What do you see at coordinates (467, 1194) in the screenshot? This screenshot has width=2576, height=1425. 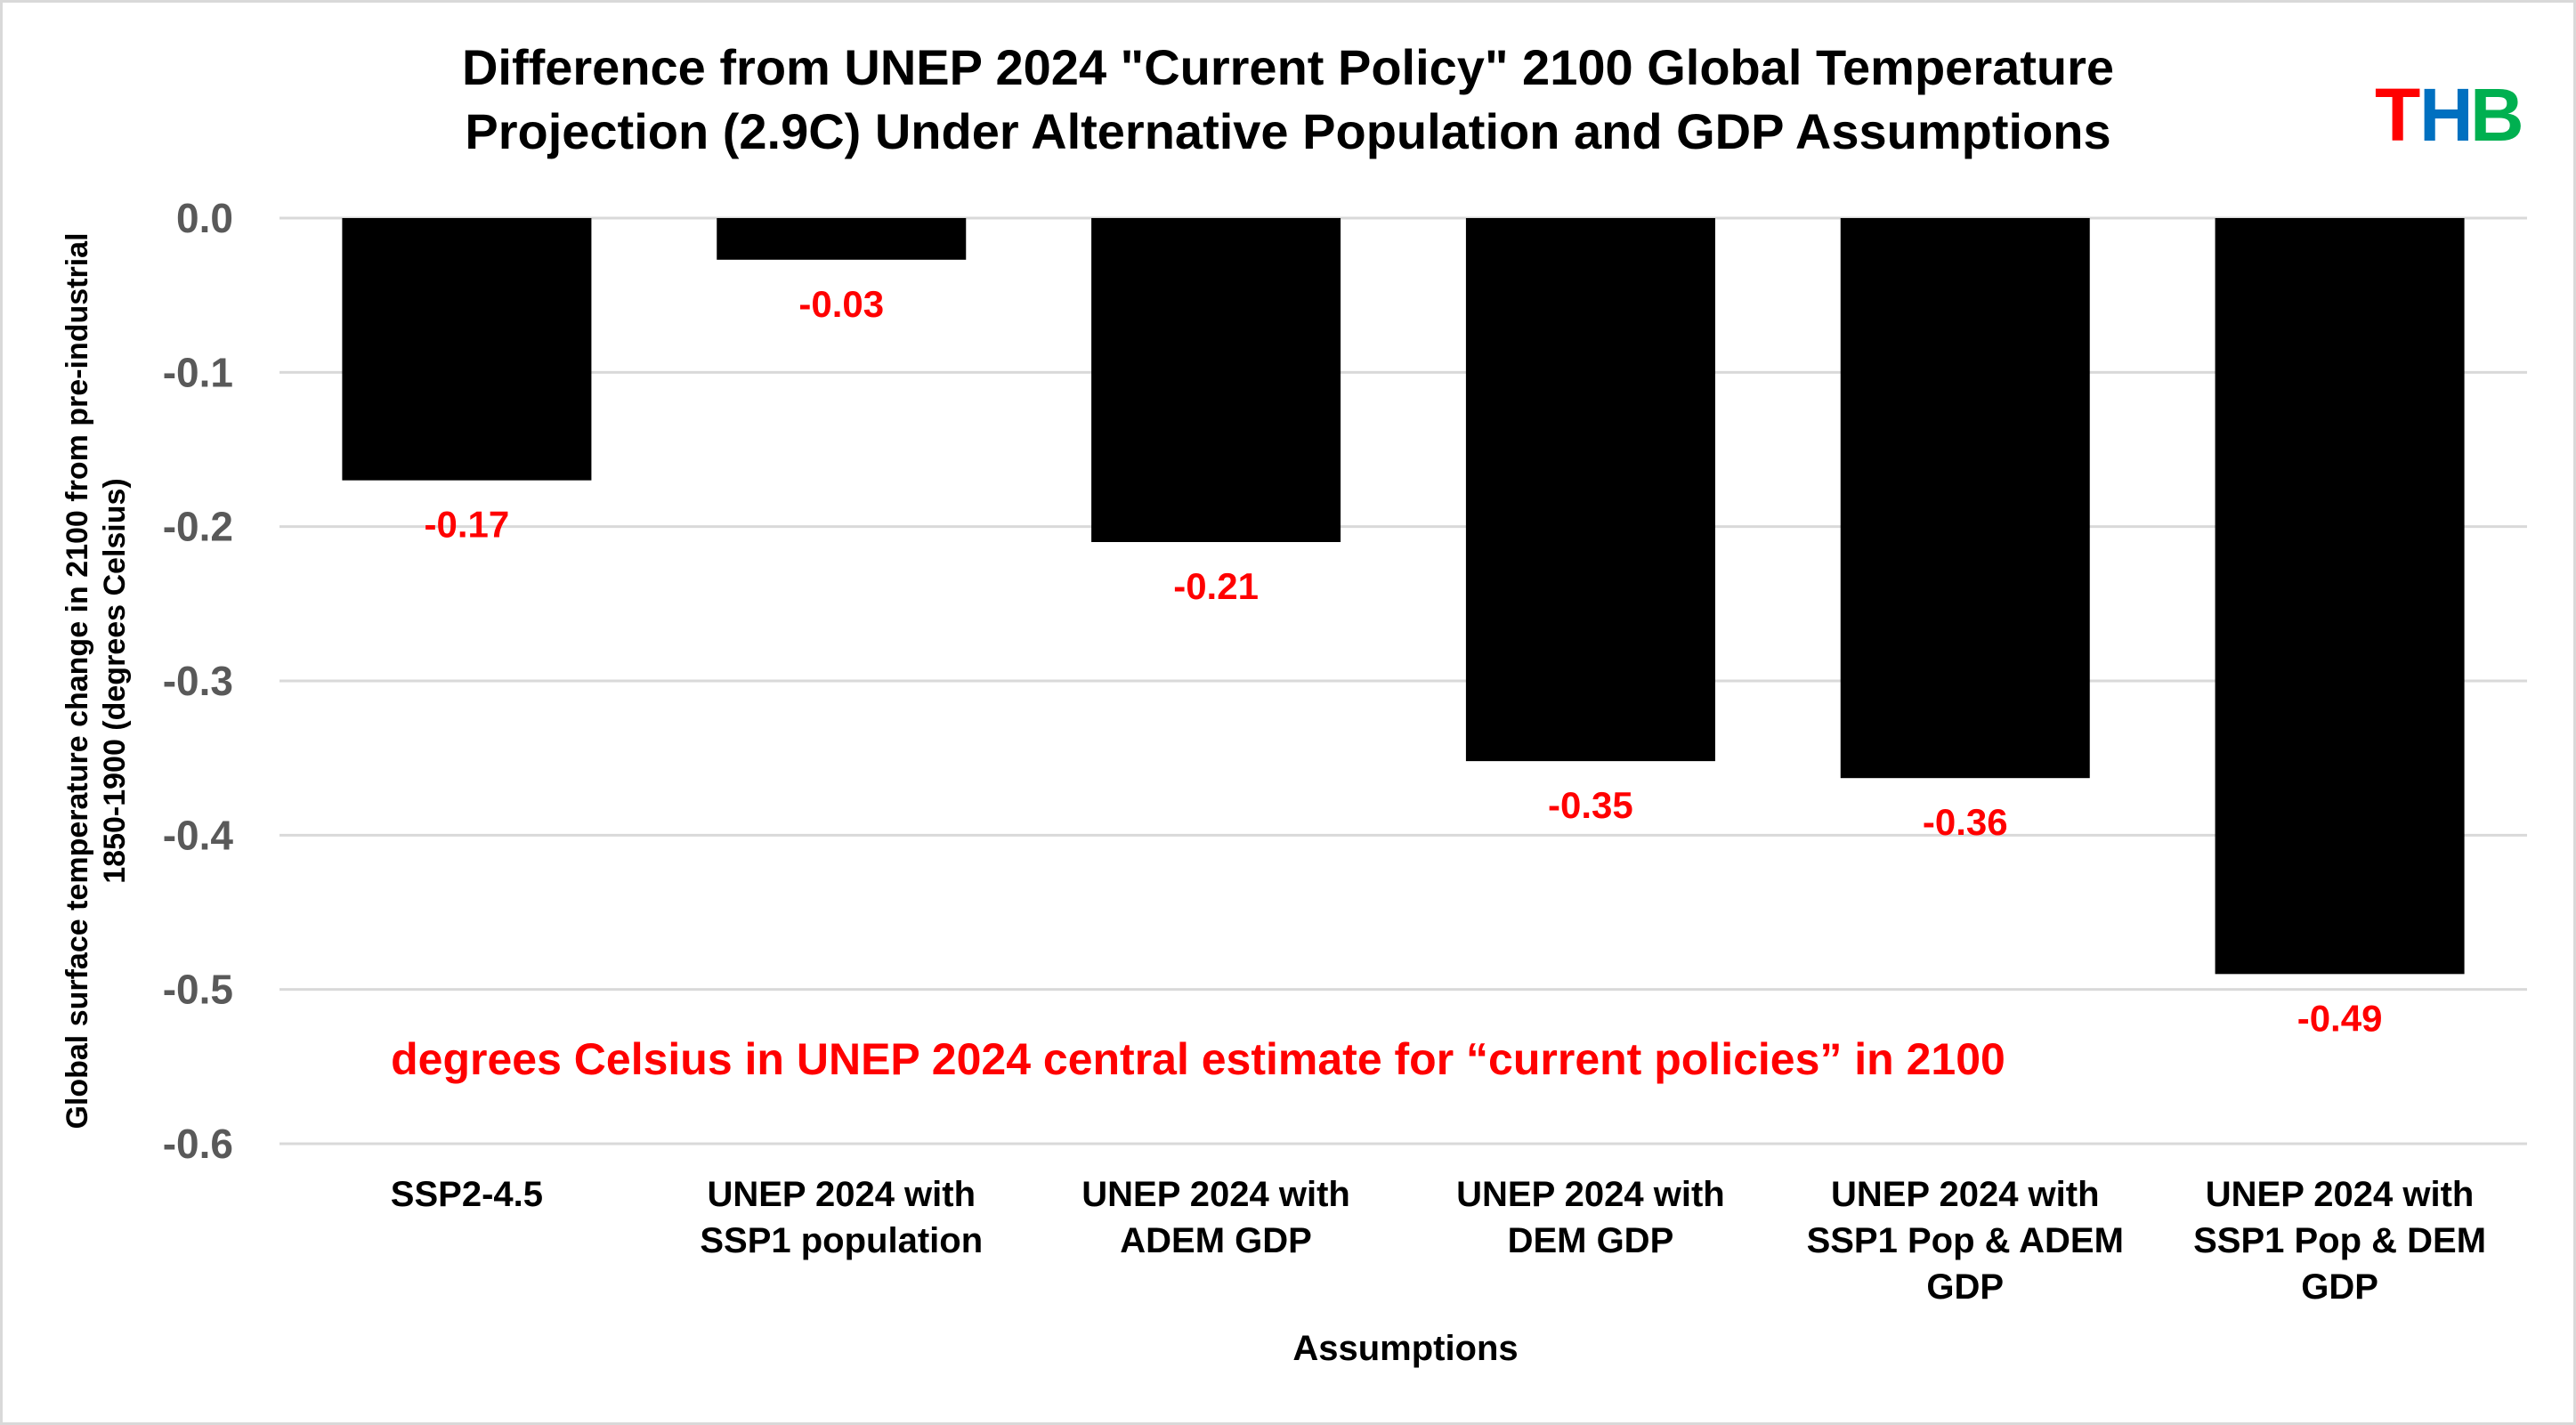 I see `x-category-label: SSP2-4.5` at bounding box center [467, 1194].